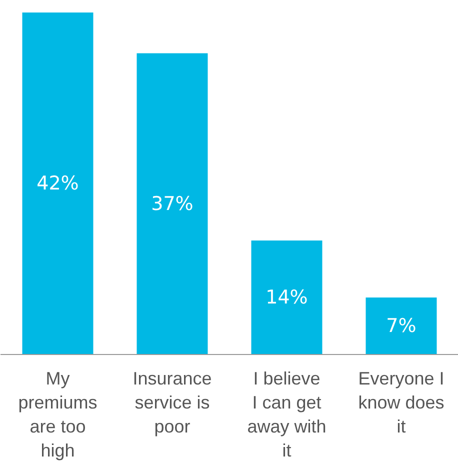 The width and height of the screenshot is (458, 463). I want to click on x-tick-label: Insurance service is poor, so click(172, 402).